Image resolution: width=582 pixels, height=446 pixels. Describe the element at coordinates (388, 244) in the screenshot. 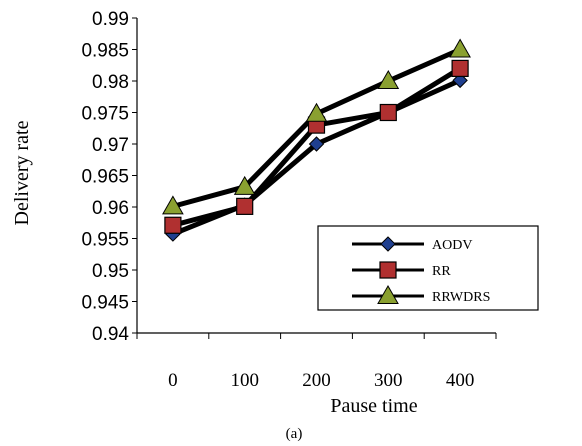

I see `legend-marker-aodv` at that location.